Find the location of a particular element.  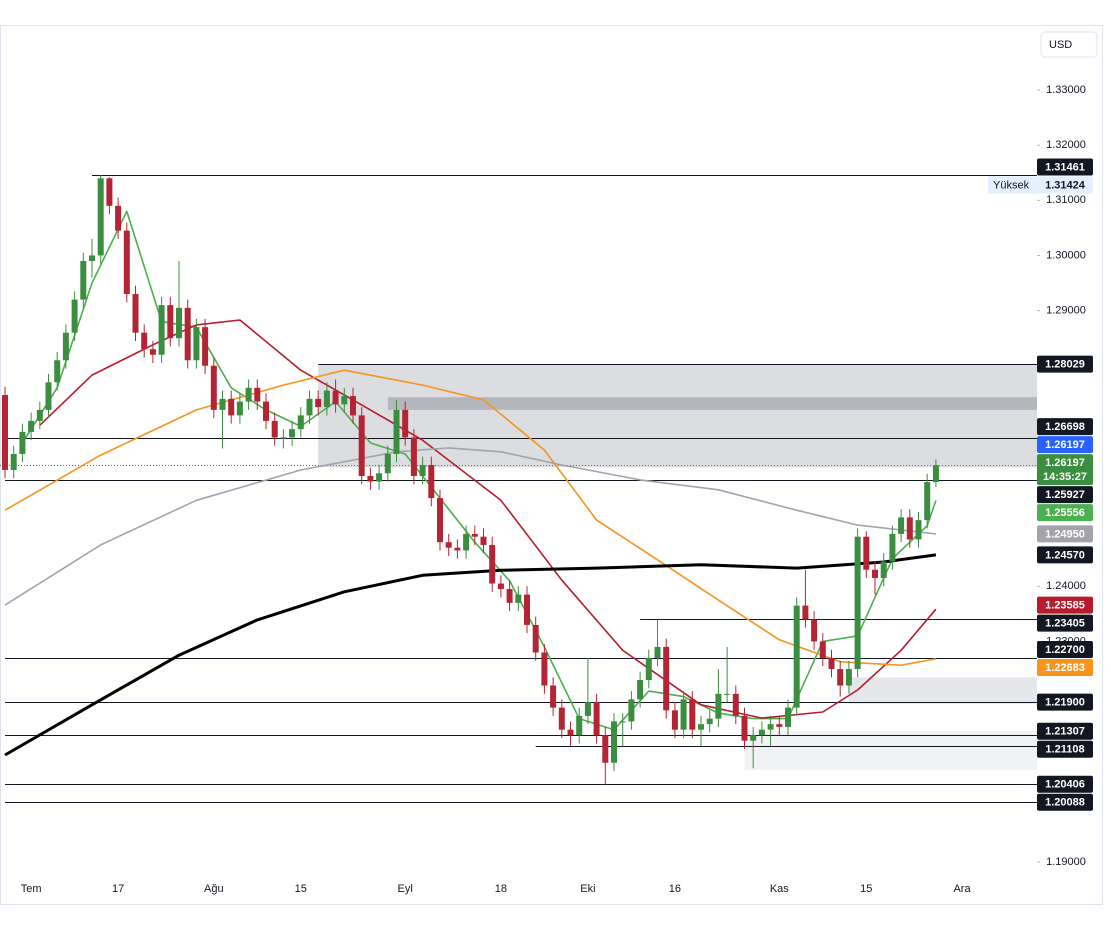

x-tick-label: Eki is located at coordinates (587, 889).